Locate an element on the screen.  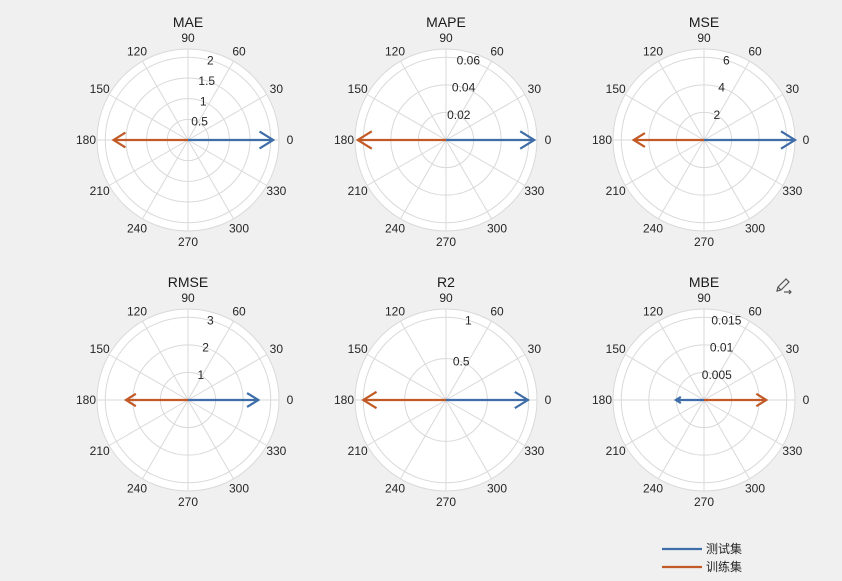
chart-title: MAE is located at coordinates (188, 22).